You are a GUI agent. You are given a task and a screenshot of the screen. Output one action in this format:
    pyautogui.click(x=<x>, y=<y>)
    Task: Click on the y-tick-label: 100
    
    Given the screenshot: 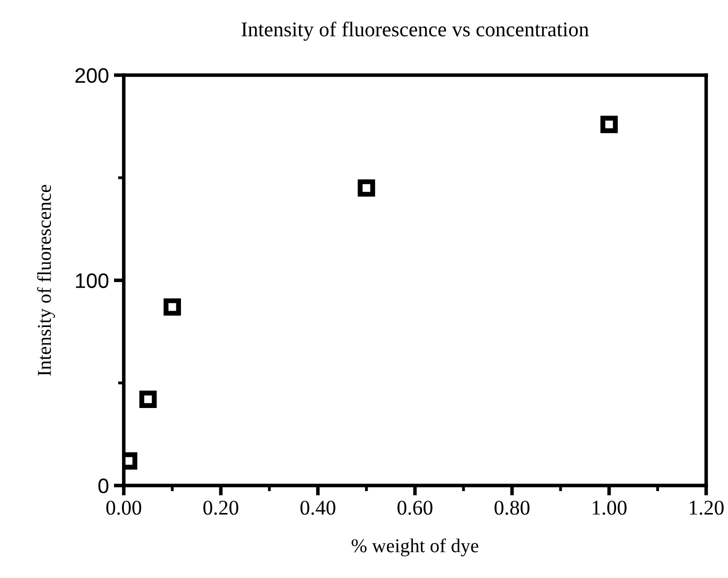 What is the action you would take?
    pyautogui.click(x=92, y=280)
    